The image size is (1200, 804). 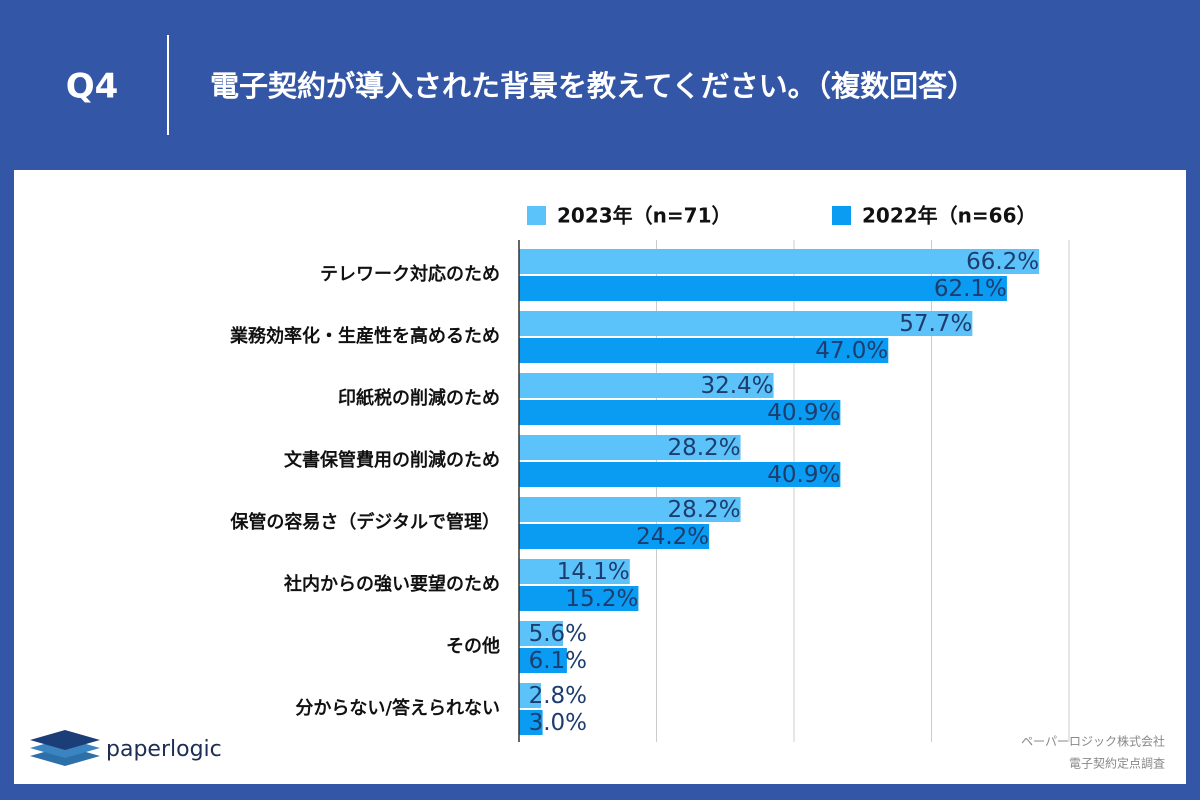 I want to click on legend-label: 2023年（n=71）, so click(x=644, y=216).